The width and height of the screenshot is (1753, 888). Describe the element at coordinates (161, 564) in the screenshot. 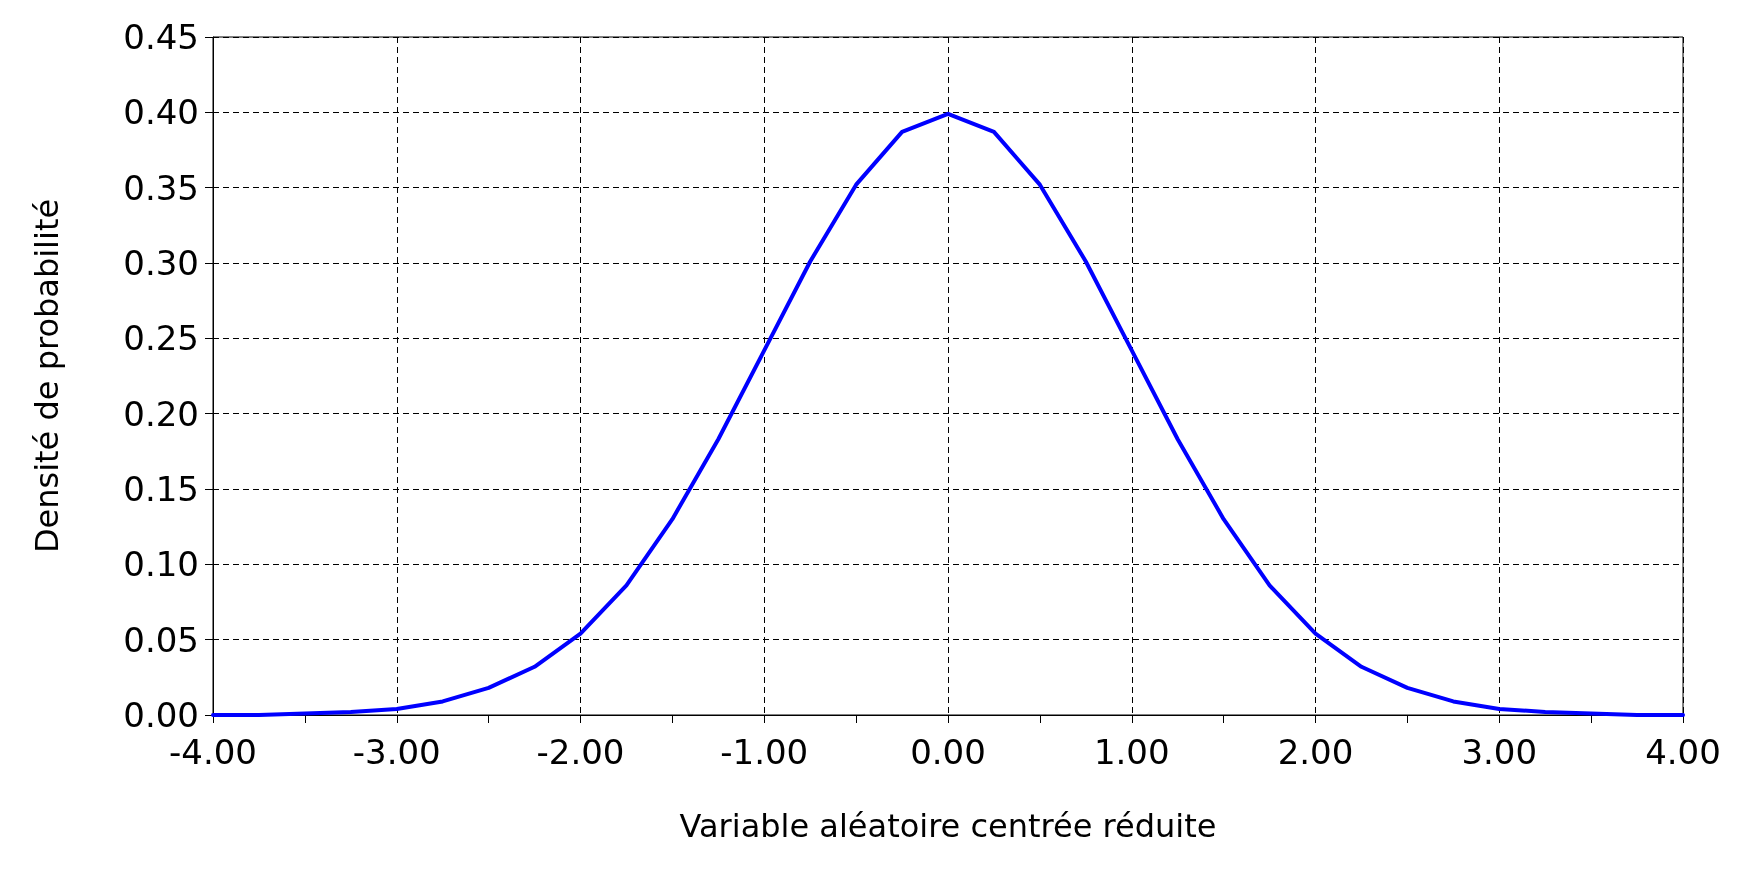

I see `y-tick-label: 0.10` at that location.